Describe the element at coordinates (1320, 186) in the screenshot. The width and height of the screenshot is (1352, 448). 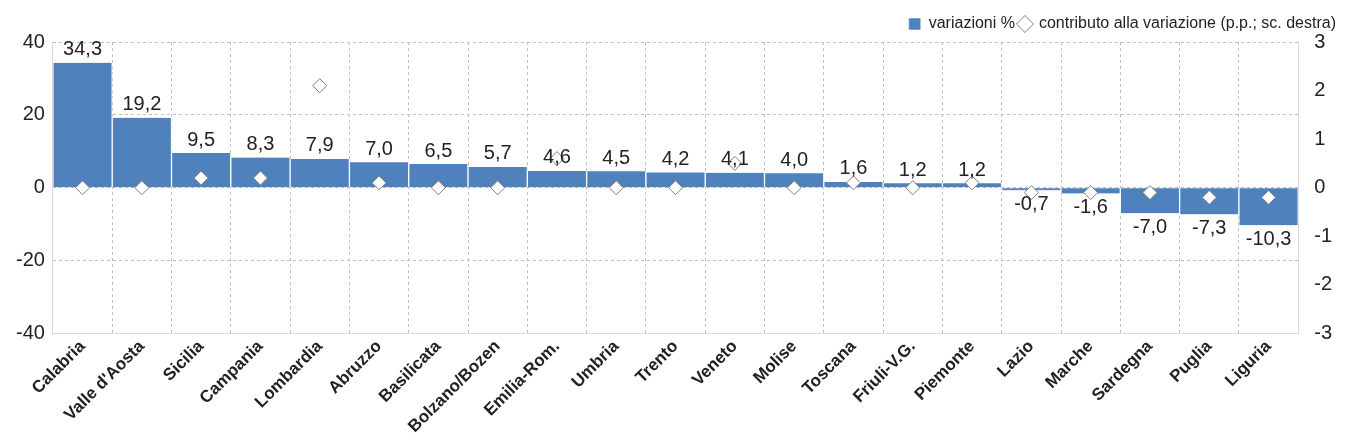
I see `y2-tick-label: 0` at that location.